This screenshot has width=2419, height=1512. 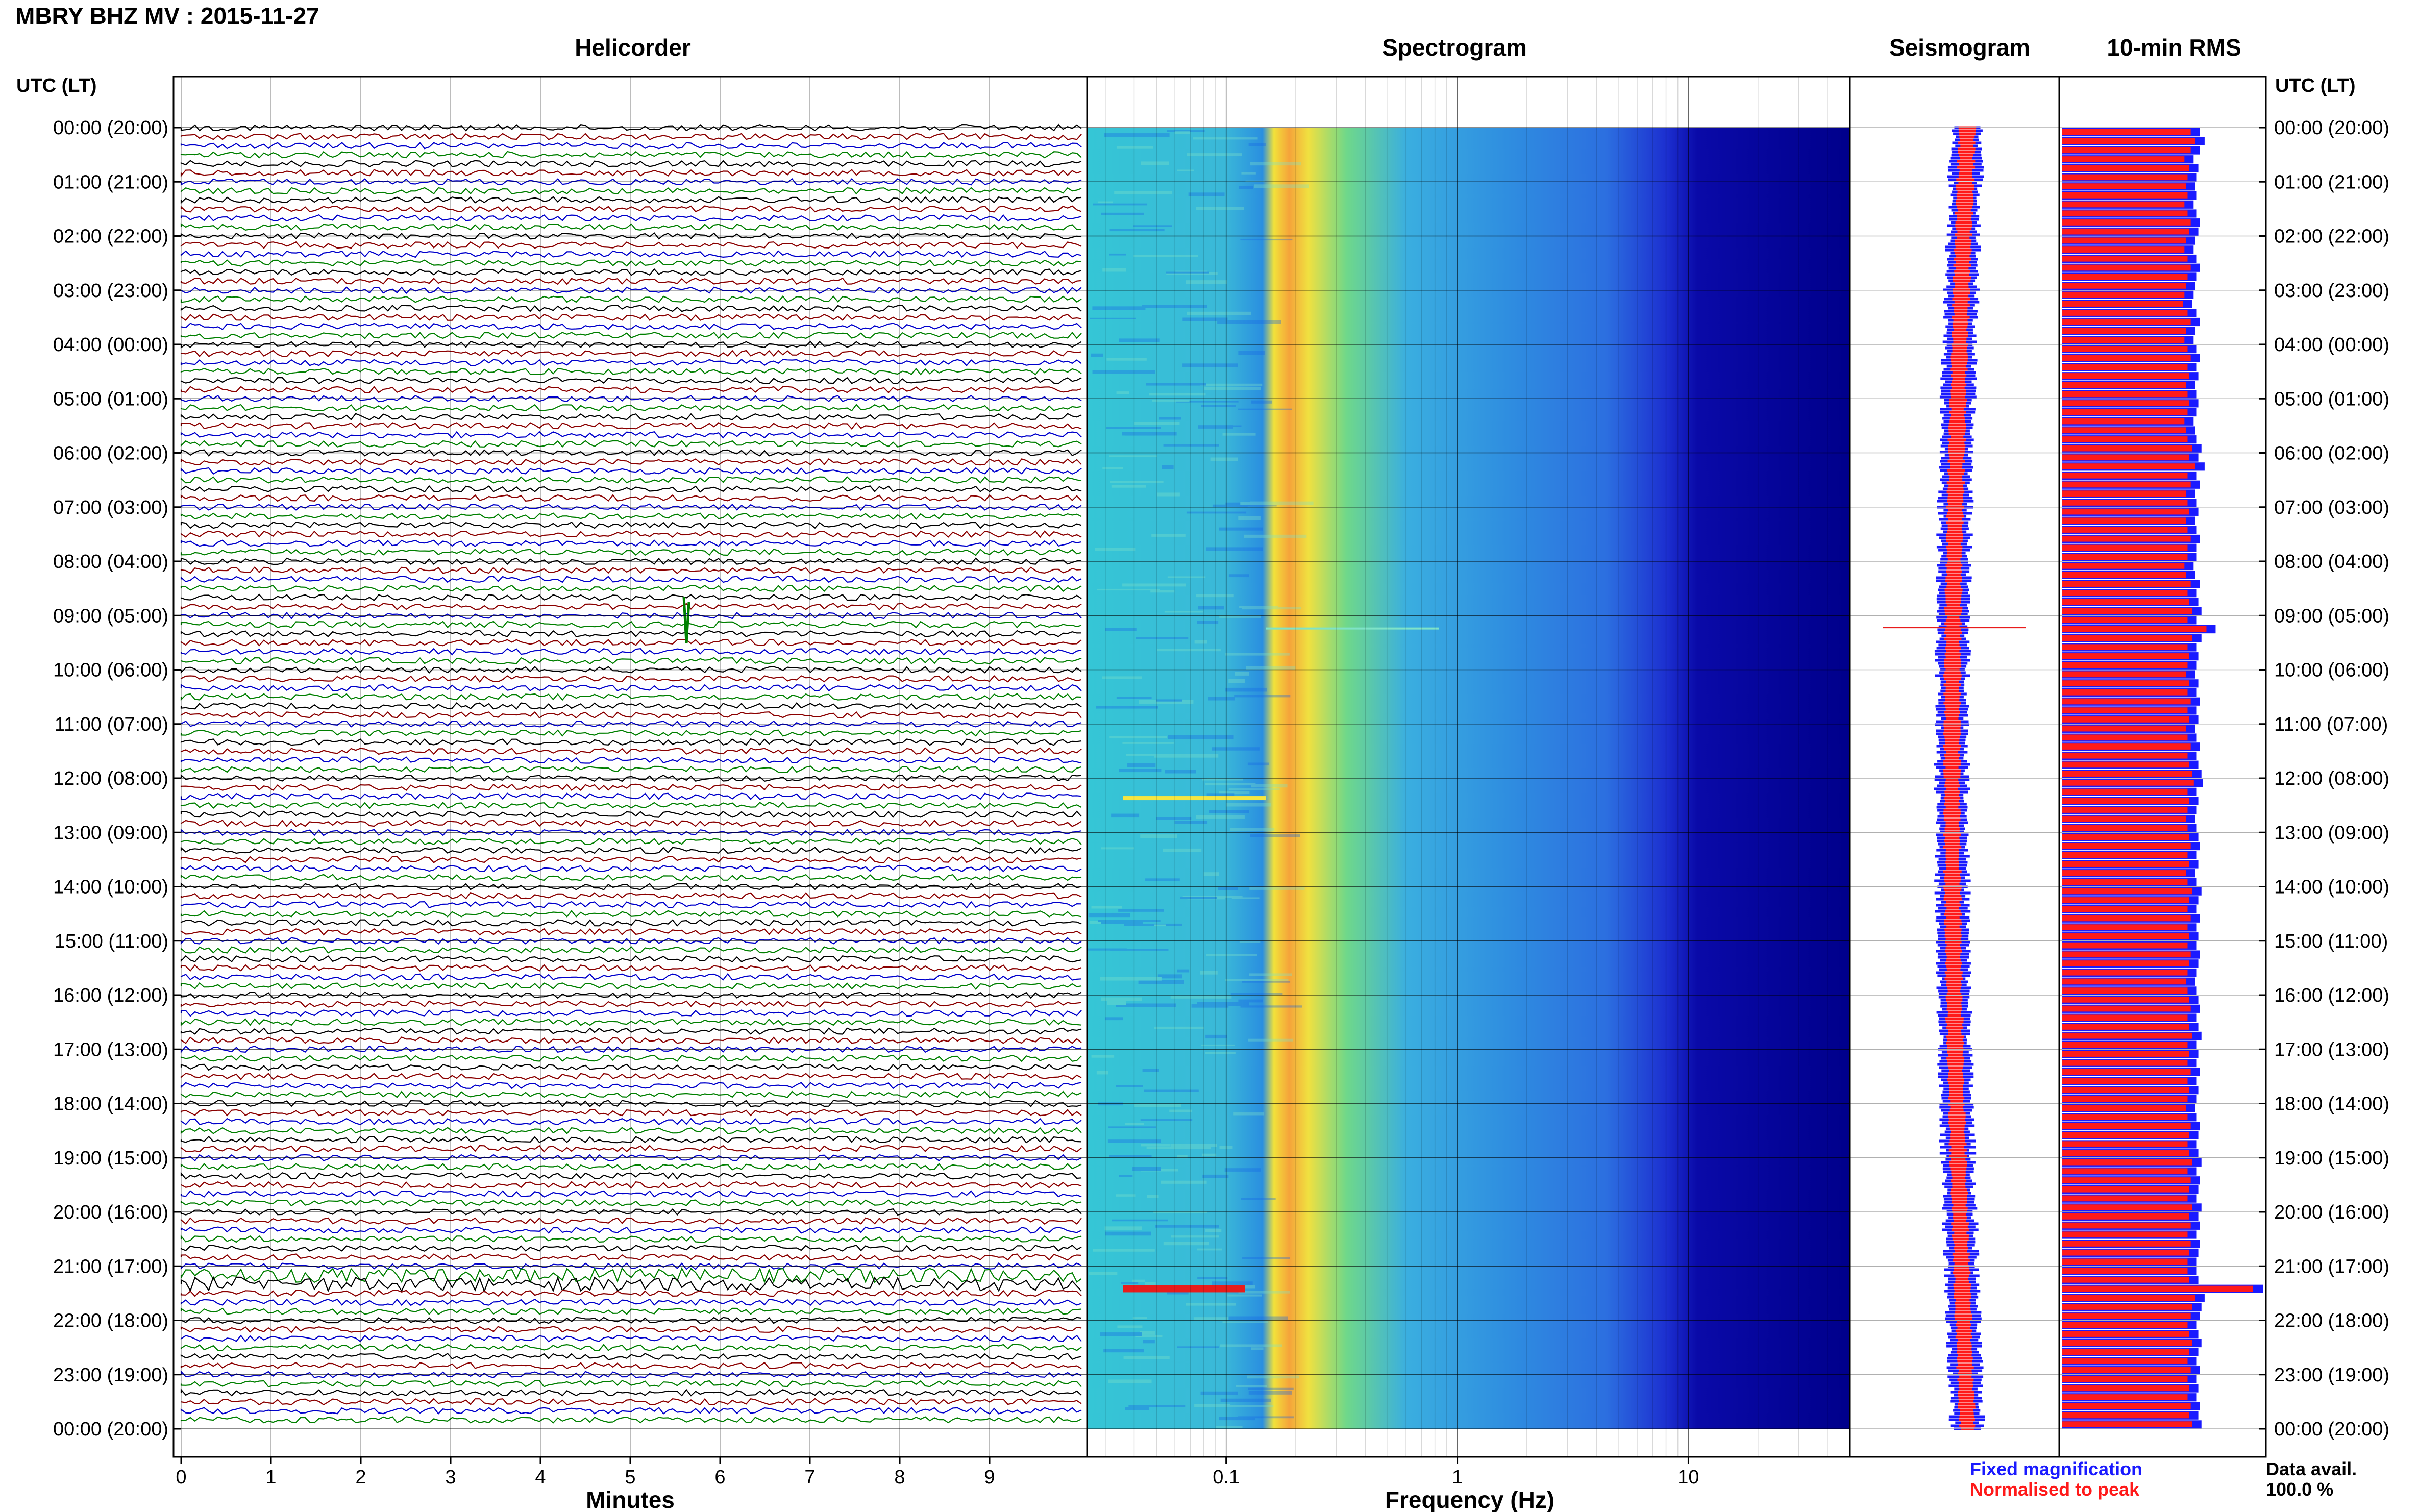 What do you see at coordinates (2331, 995) in the screenshot?
I see `time-label-right: 16:00 (12:00)` at bounding box center [2331, 995].